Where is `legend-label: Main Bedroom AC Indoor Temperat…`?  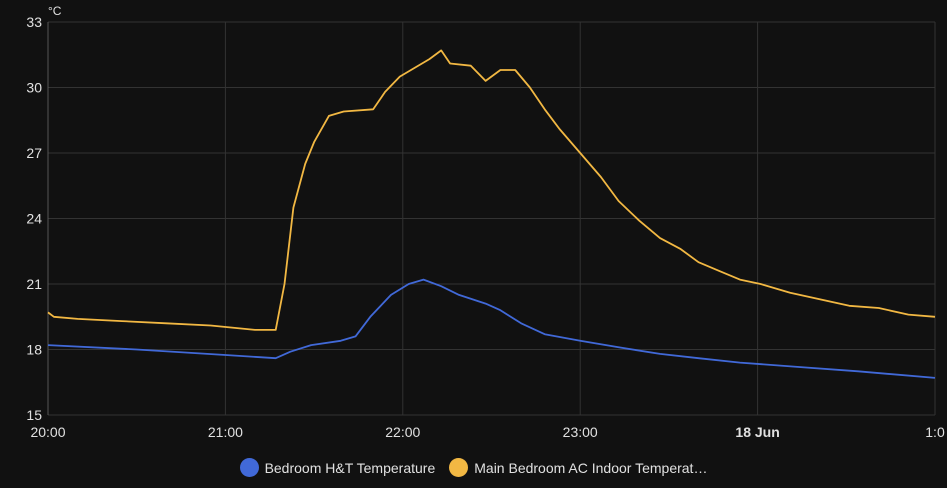 legend-label: Main Bedroom AC Indoor Temperat… is located at coordinates (591, 467).